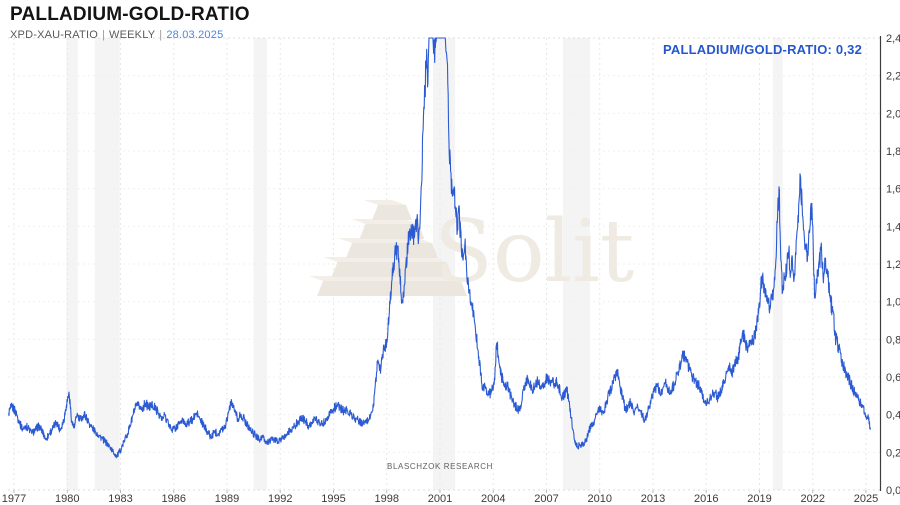  I want to click on y-axis-label: 0,6, so click(893, 378).